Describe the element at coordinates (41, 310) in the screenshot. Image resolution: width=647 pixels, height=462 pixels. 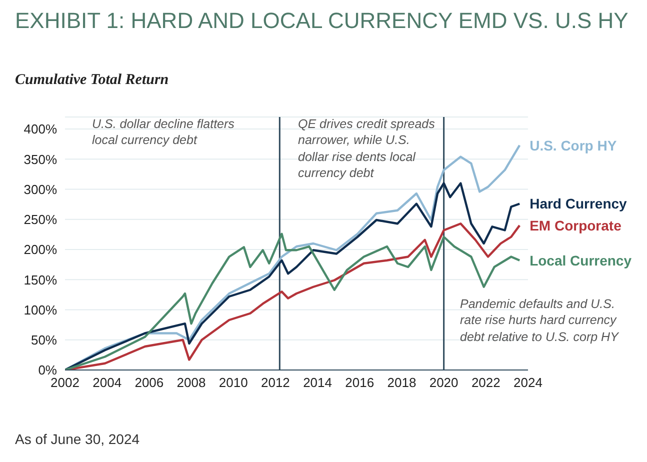
I see `y-tick-label: 100%` at that location.